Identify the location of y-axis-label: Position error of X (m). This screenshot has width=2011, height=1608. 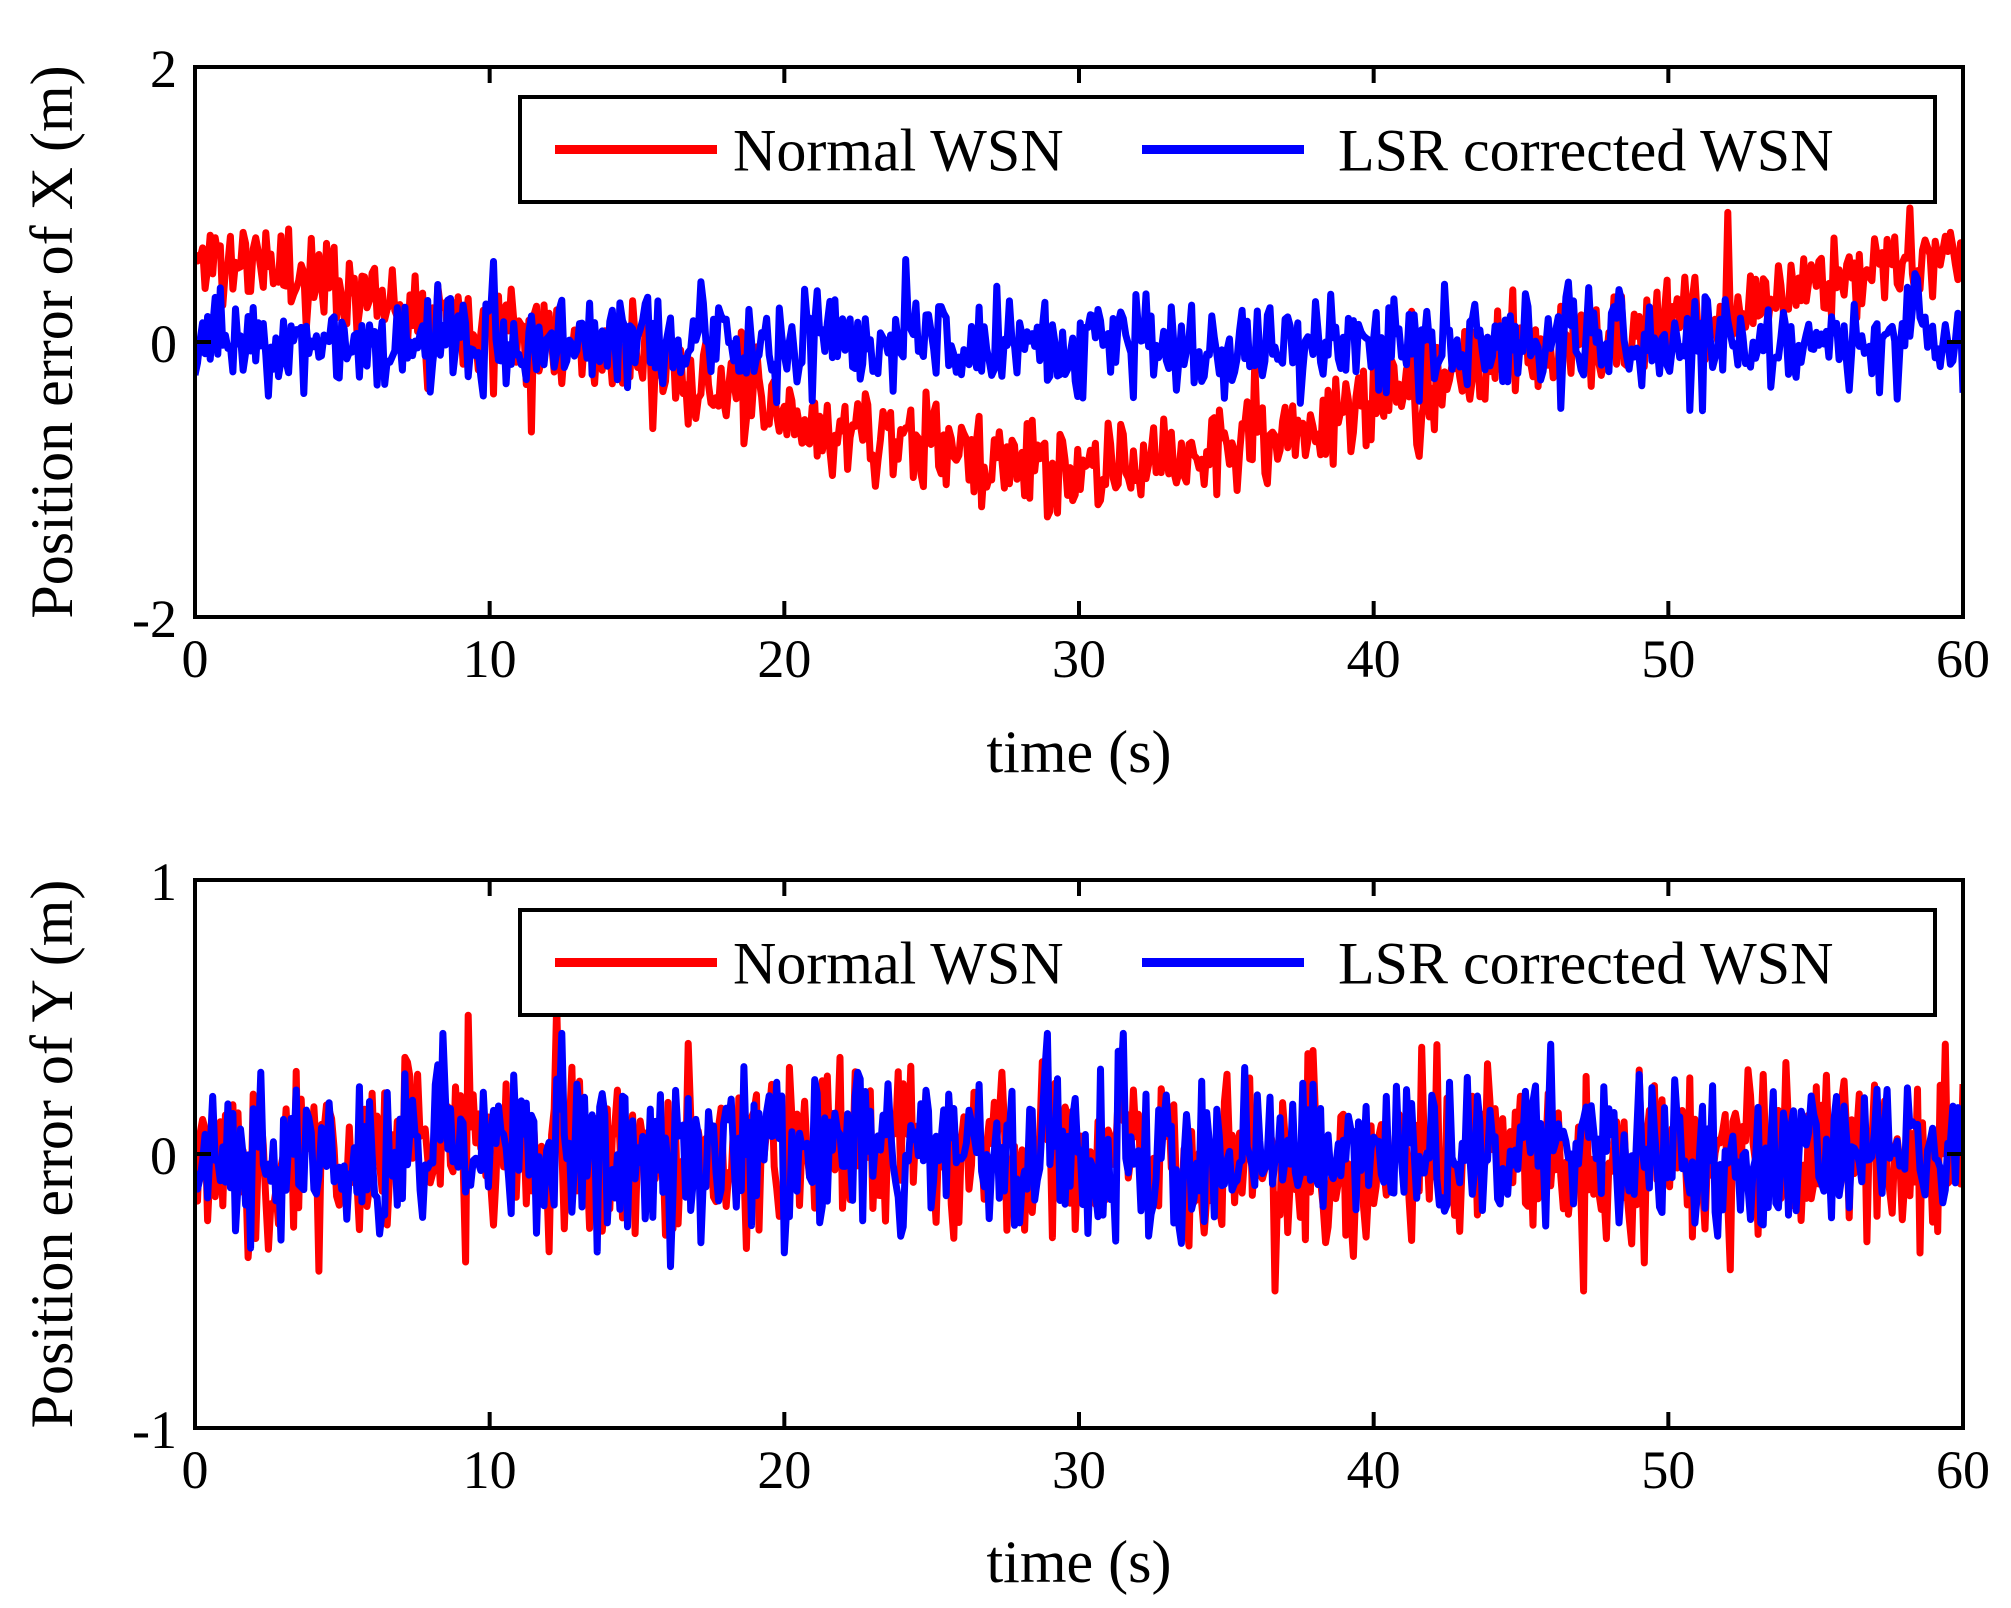
(52, 341).